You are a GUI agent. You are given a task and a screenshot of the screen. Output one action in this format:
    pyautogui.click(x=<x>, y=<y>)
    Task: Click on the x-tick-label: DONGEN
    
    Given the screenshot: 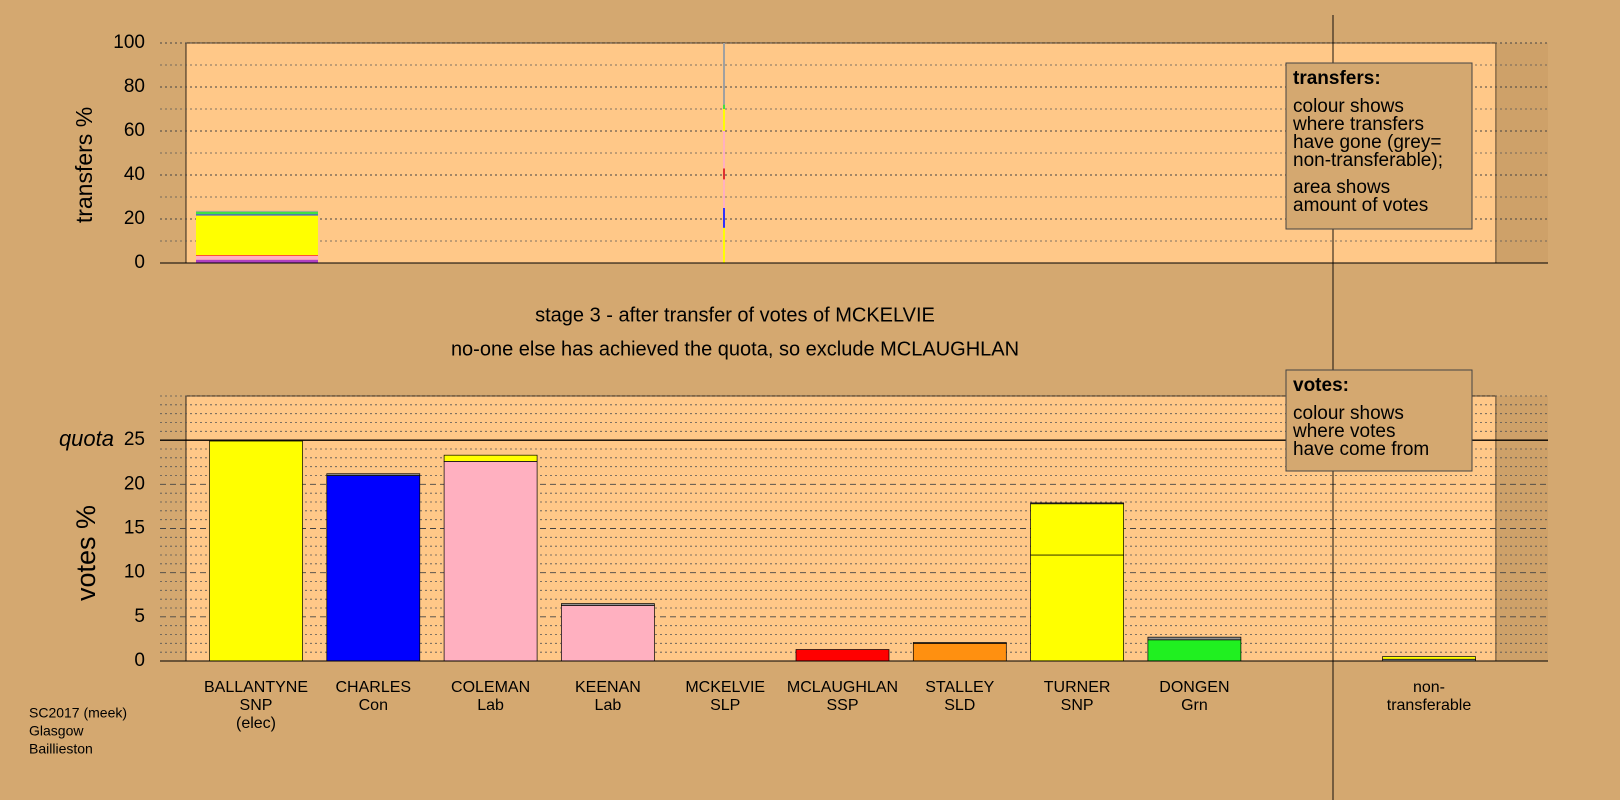 What is the action you would take?
    pyautogui.click(x=1194, y=687)
    